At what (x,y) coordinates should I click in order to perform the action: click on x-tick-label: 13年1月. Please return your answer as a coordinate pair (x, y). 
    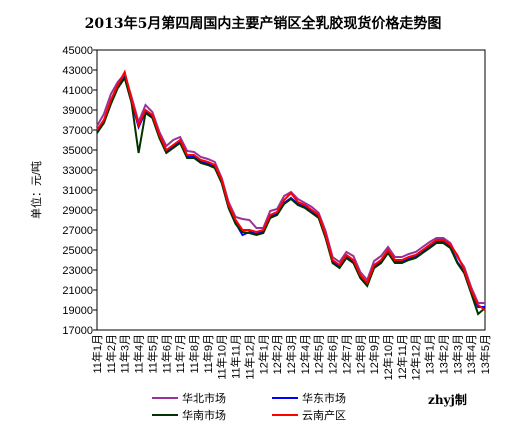
    Looking at the image, I should click on (430, 354).